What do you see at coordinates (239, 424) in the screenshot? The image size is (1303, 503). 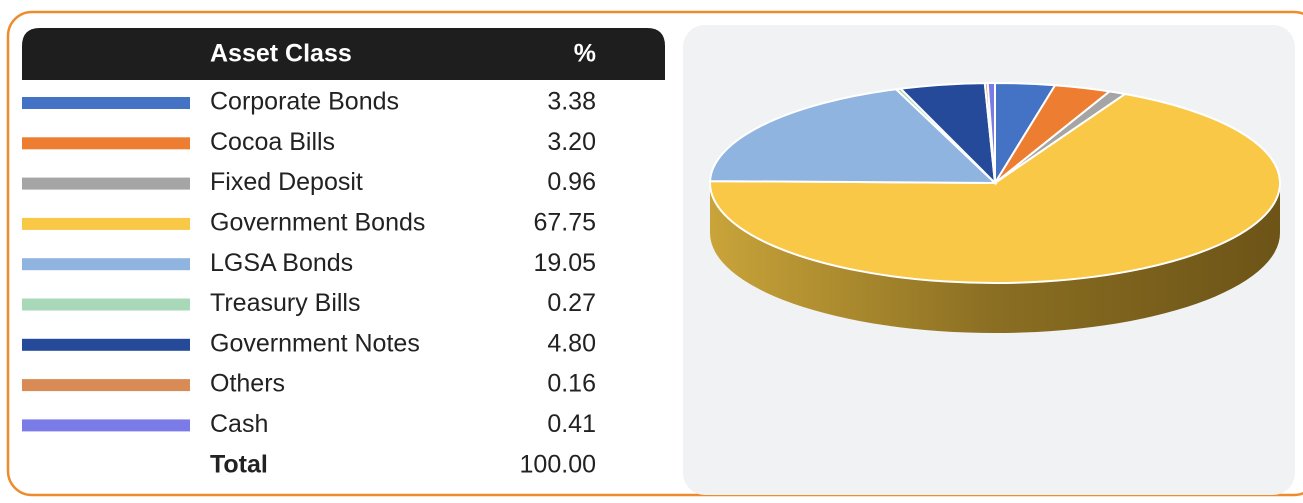 I see `asset-name: Cash` at bounding box center [239, 424].